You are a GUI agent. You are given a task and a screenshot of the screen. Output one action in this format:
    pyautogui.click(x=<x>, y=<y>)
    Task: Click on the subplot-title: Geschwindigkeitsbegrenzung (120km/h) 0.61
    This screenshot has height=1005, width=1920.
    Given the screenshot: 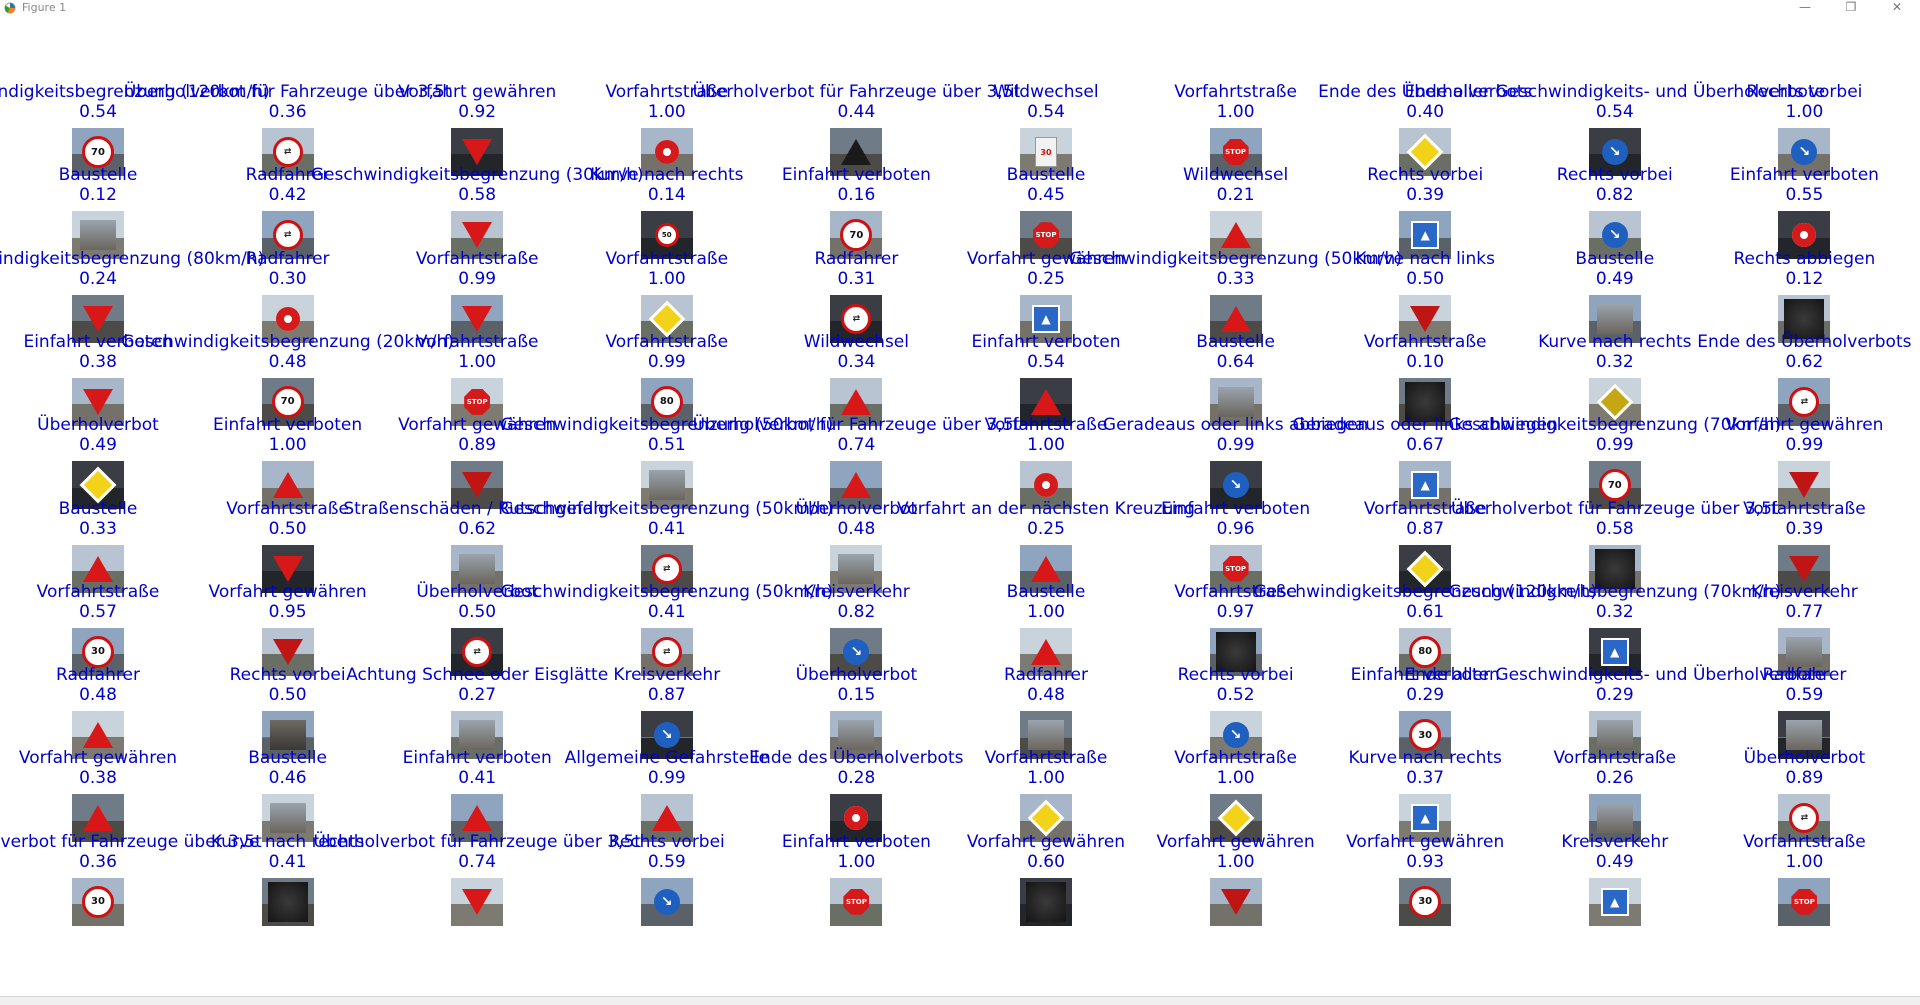 What is the action you would take?
    pyautogui.click(x=1424, y=602)
    